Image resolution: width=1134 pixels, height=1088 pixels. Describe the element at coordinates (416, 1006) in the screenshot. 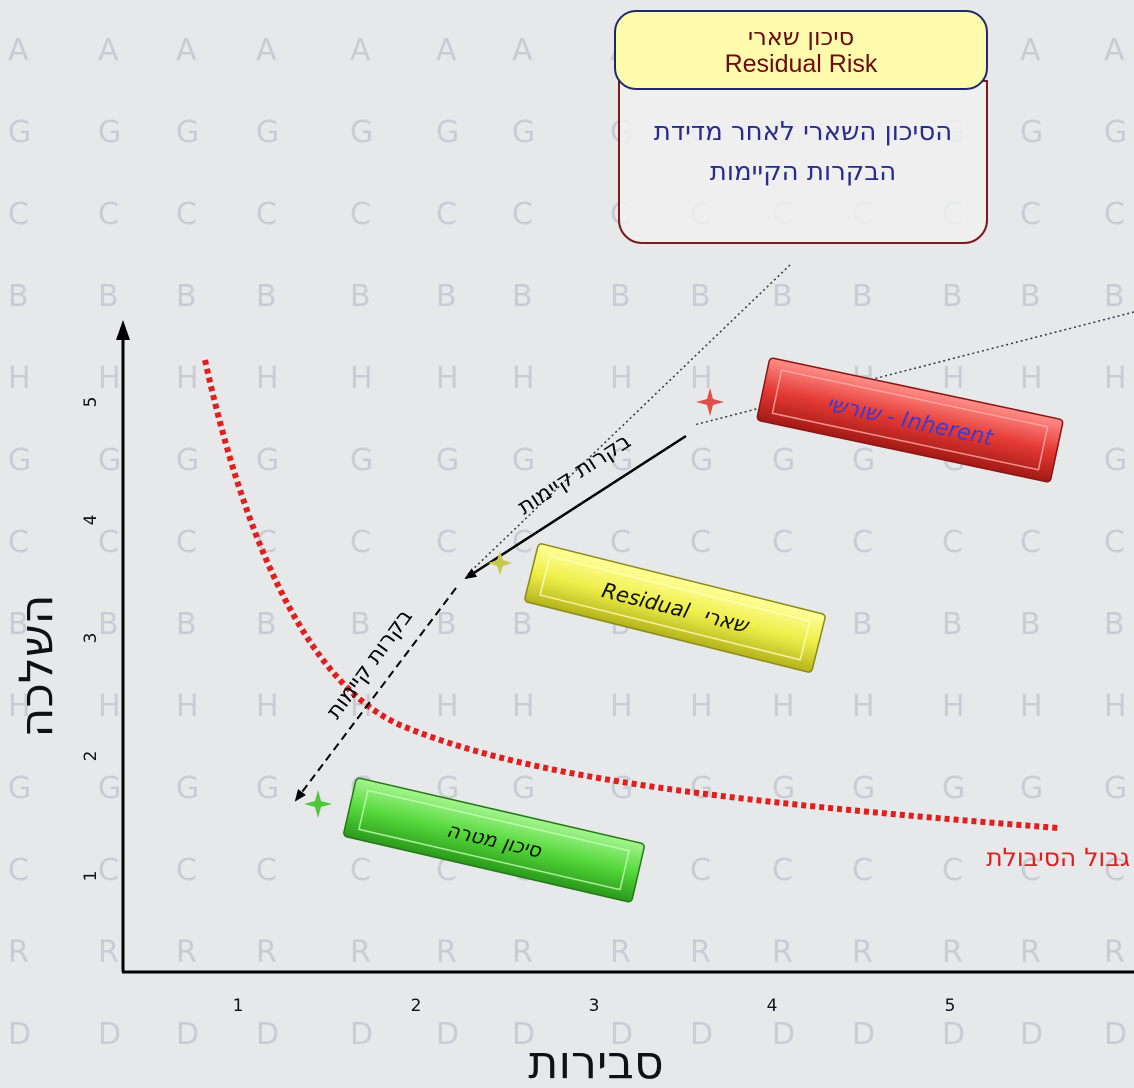

I see `x-tick: 2` at that location.